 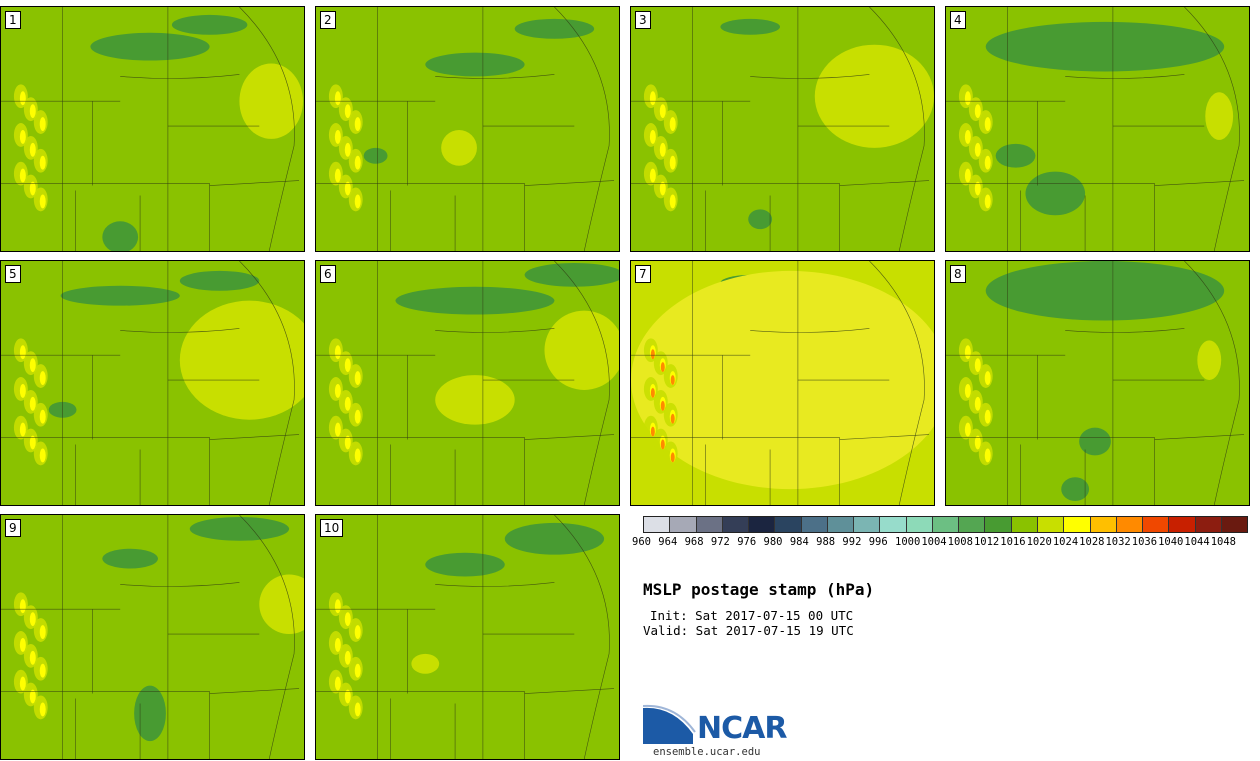 What do you see at coordinates (878, 542) in the screenshot?
I see `colorbar-tick-label: 996` at bounding box center [878, 542].